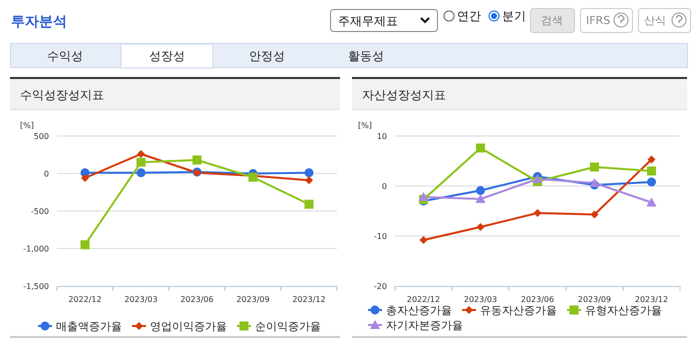 The image size is (697, 342). I want to click on legend-label: 유동자산증가율, so click(518, 310).